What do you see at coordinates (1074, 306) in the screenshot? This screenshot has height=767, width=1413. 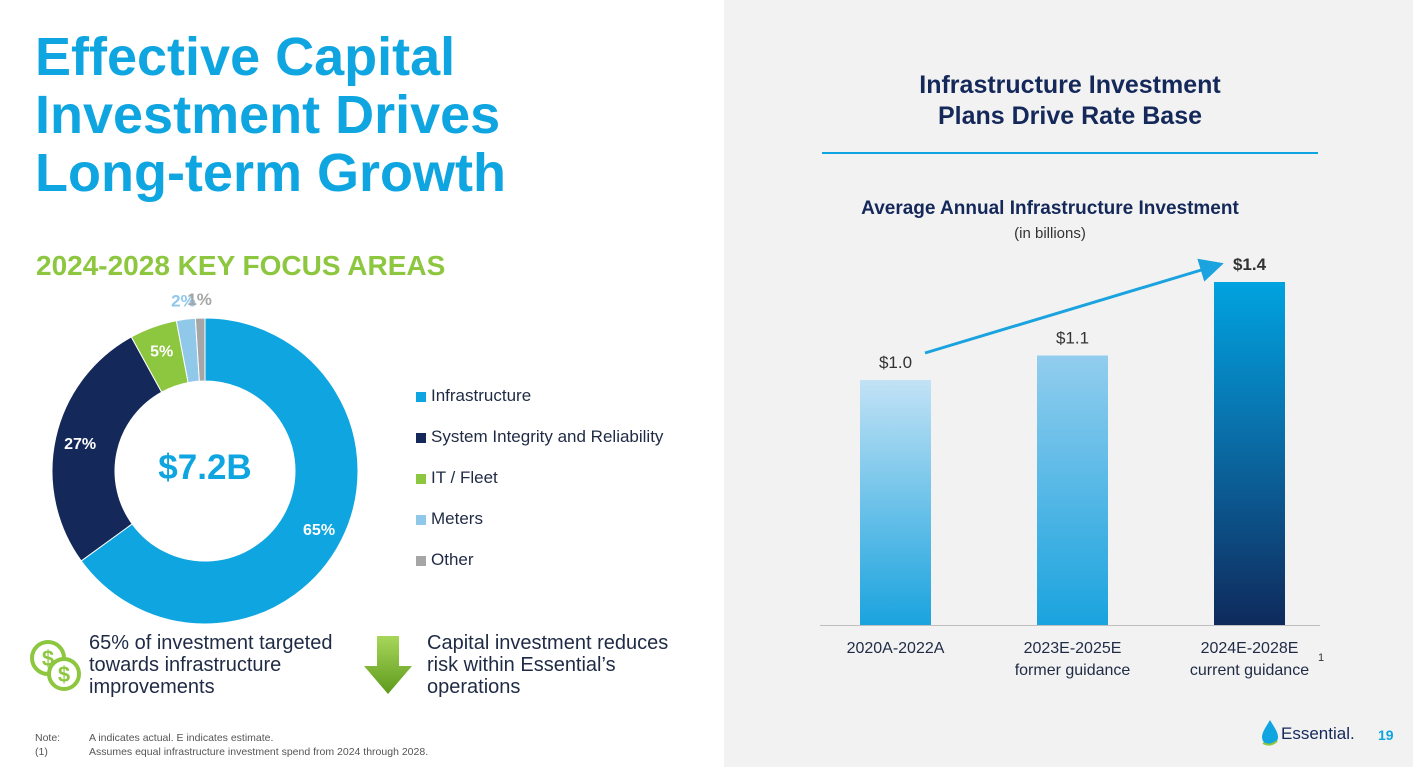 I see `trend-arrow` at bounding box center [1074, 306].